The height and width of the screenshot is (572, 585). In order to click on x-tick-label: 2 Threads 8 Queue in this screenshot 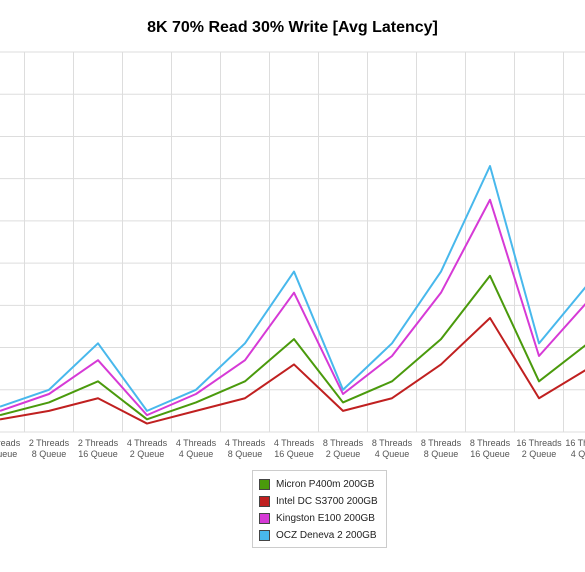, I will do `click(49, 448)`.